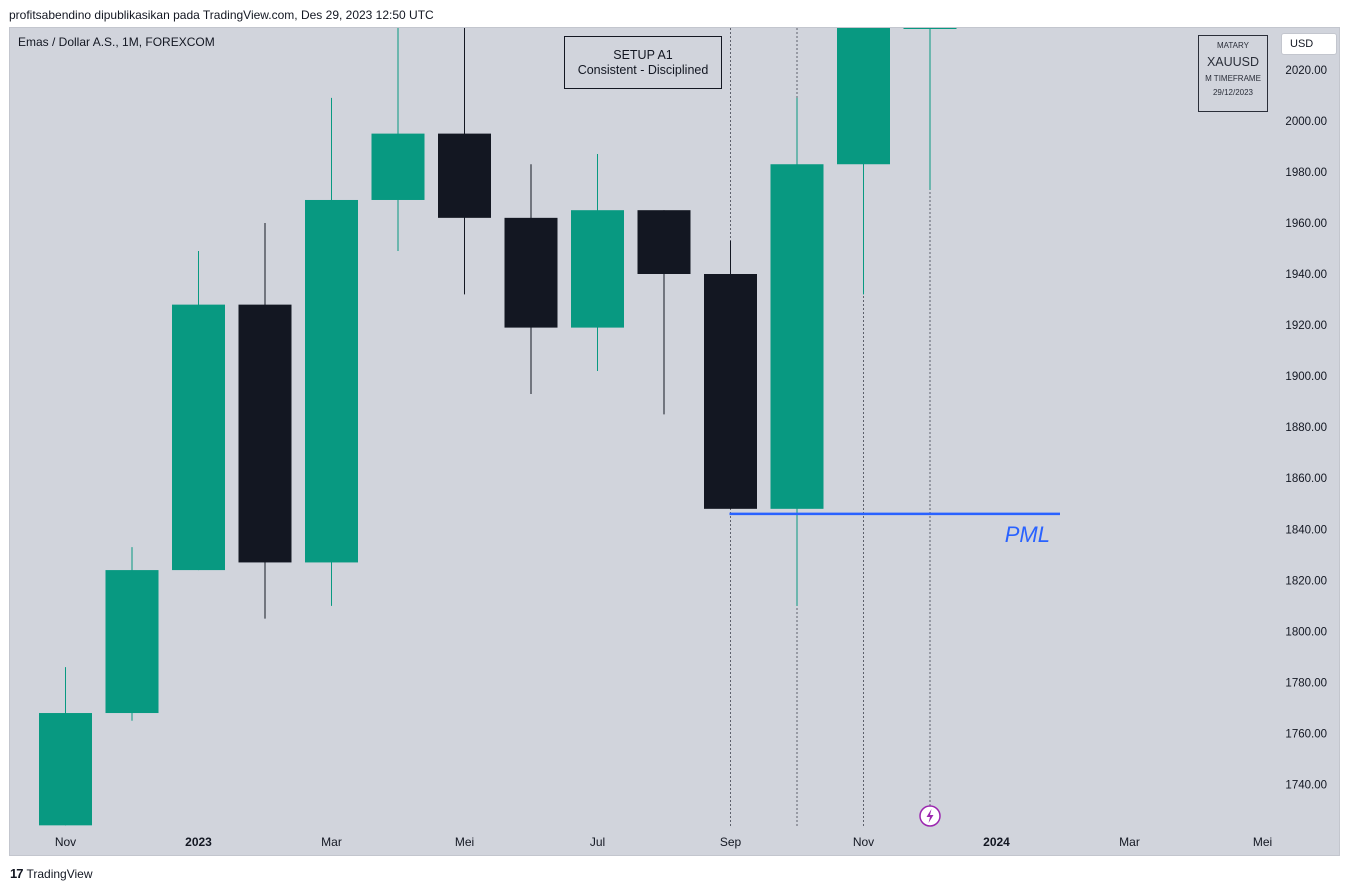  What do you see at coordinates (1306, 581) in the screenshot?
I see `y-tick-label: 1820.00` at bounding box center [1306, 581].